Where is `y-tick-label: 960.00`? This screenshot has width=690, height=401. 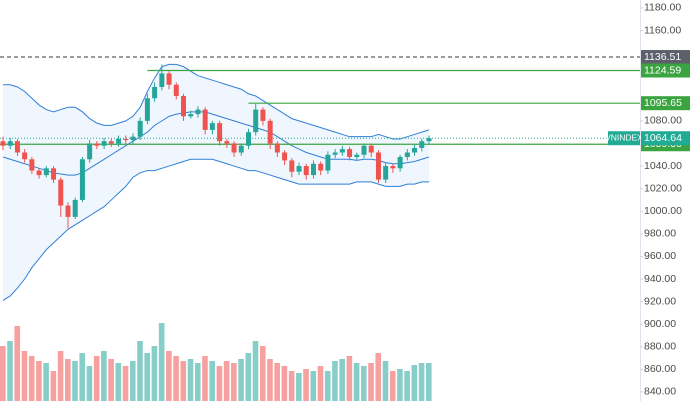 y-tick-label: 960.00 is located at coordinates (660, 256).